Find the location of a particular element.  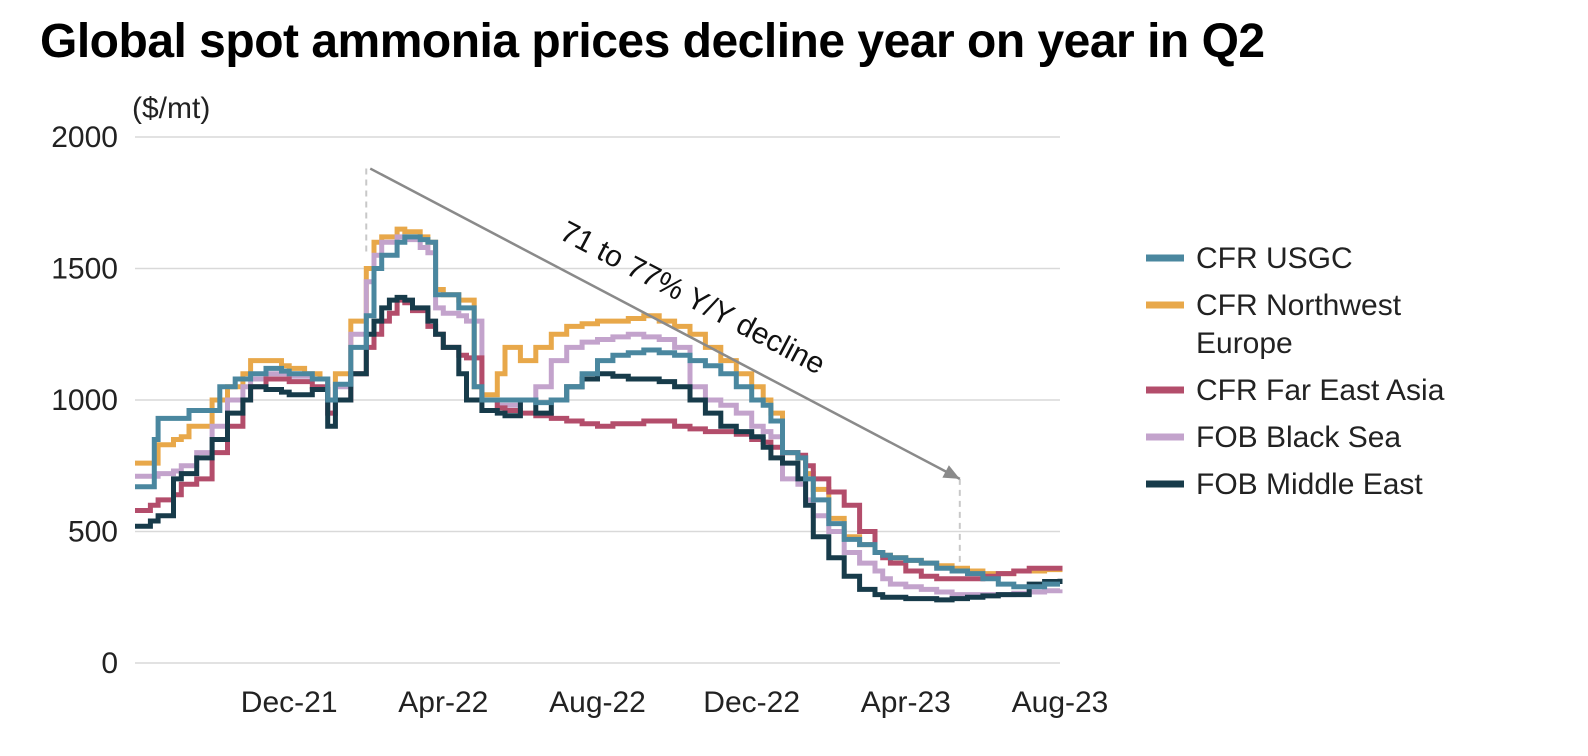

x-tick-label: Apr-22 is located at coordinates (443, 702).